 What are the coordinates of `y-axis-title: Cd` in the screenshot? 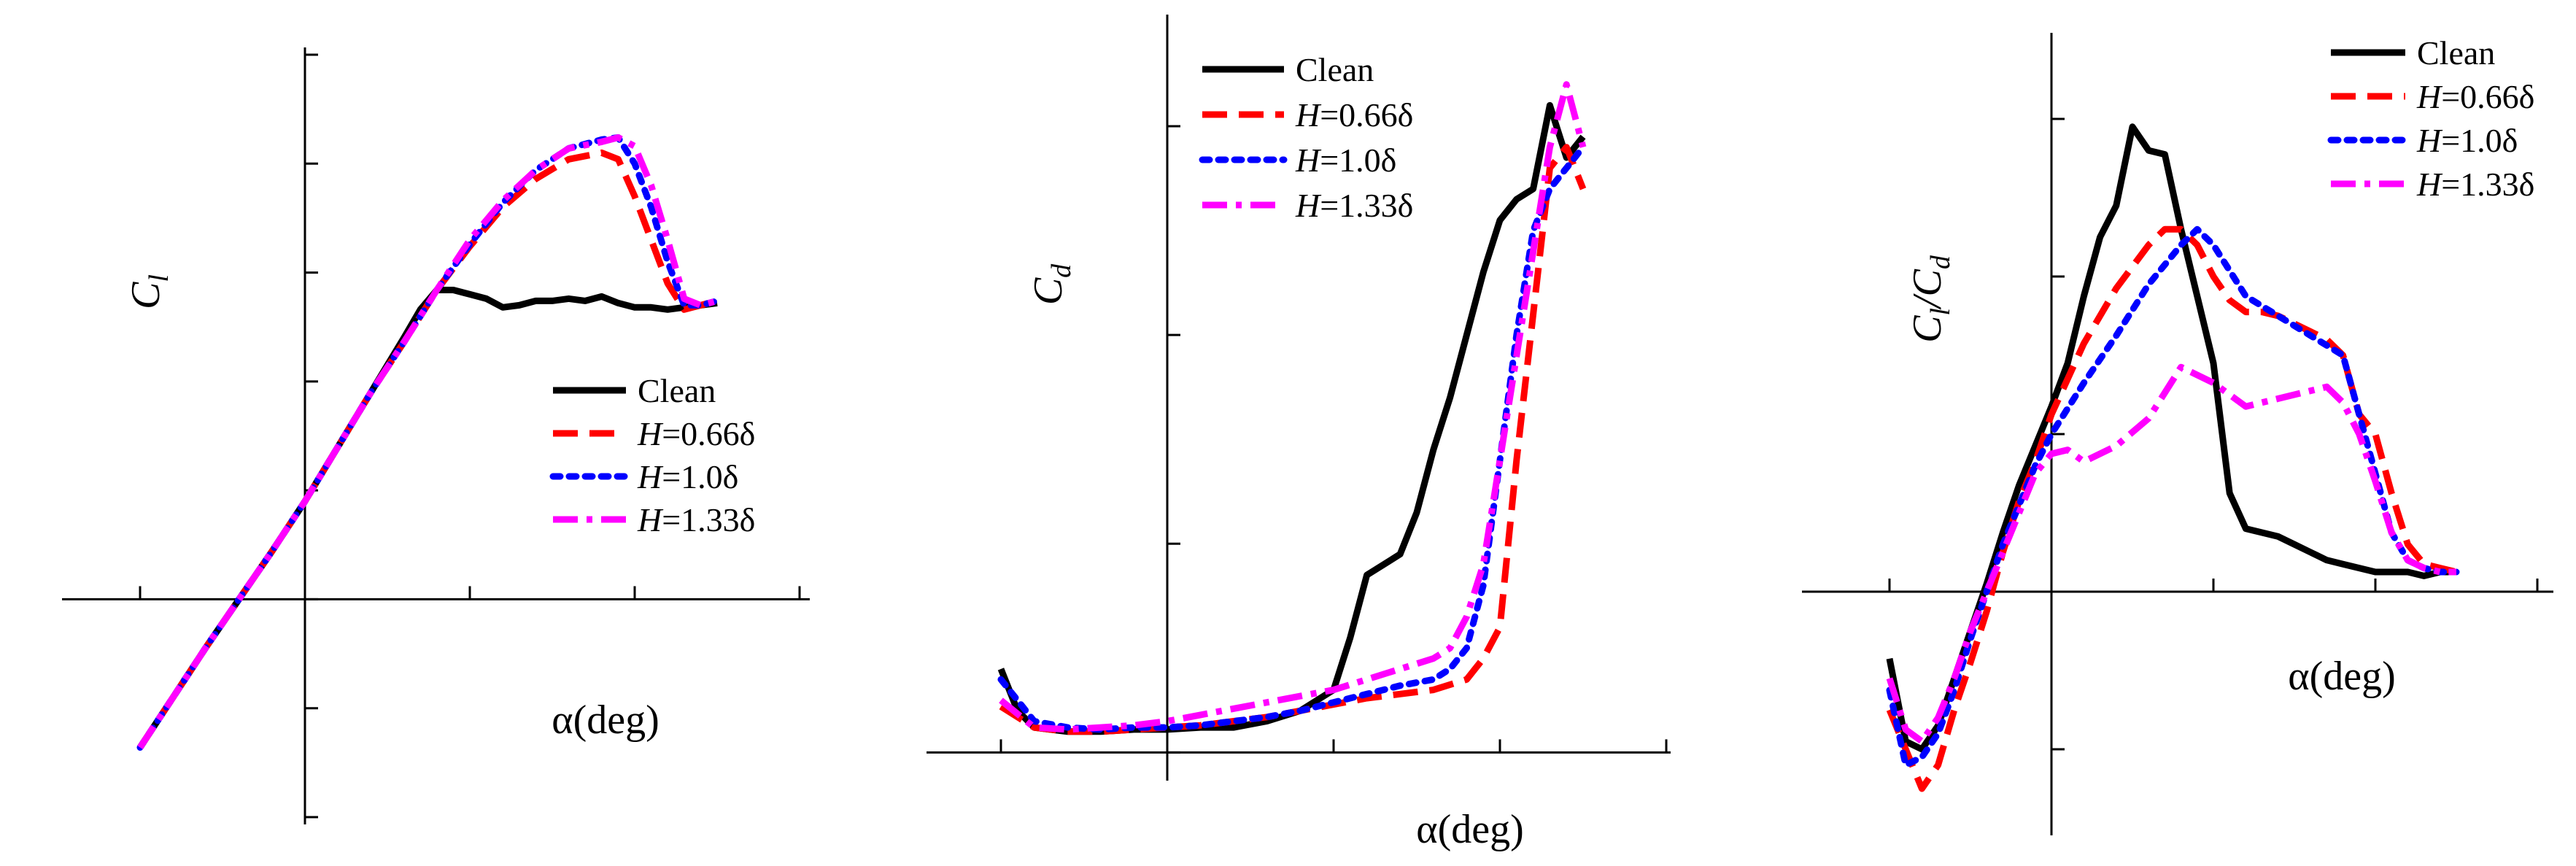 It's located at (1051, 284).